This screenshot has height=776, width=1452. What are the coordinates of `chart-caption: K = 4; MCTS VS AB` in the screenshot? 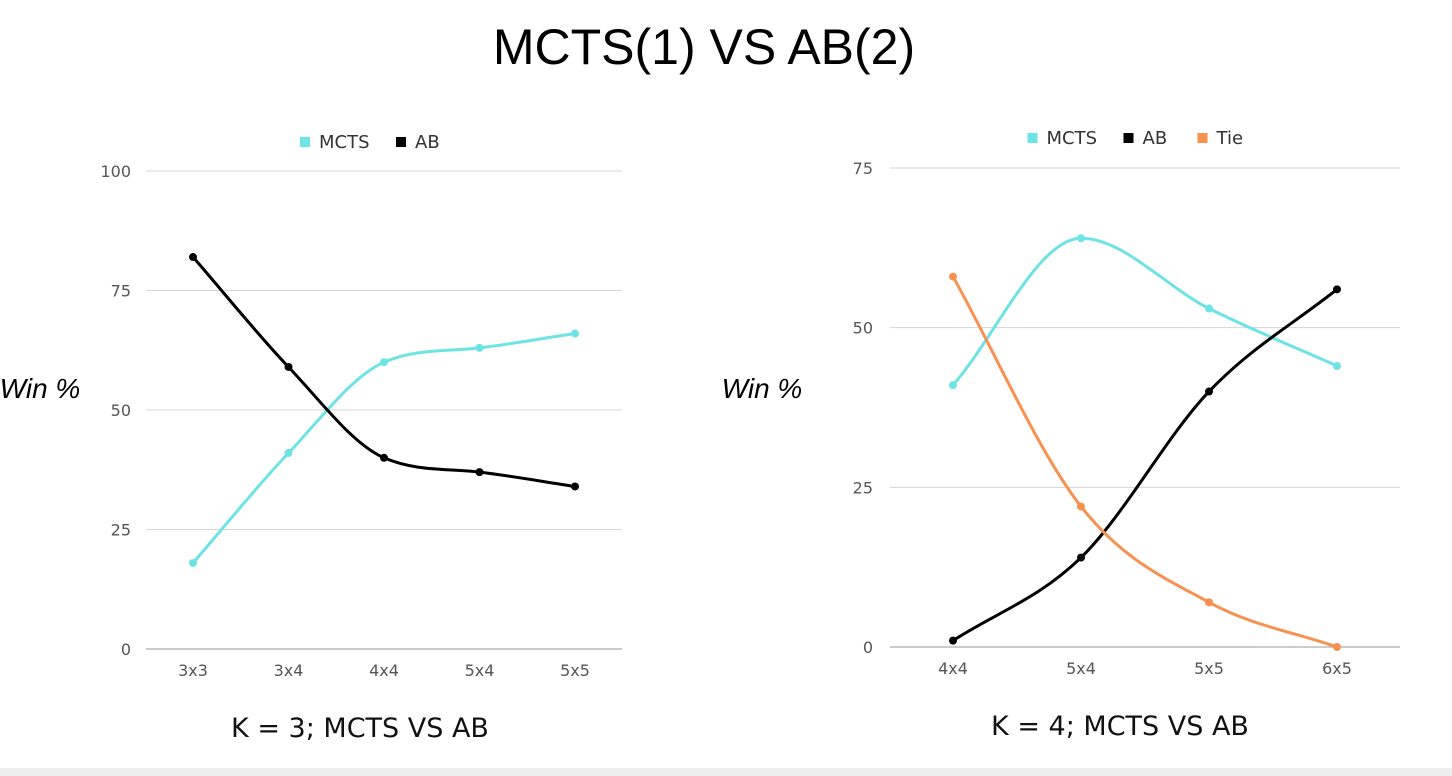 It's located at (1120, 726).